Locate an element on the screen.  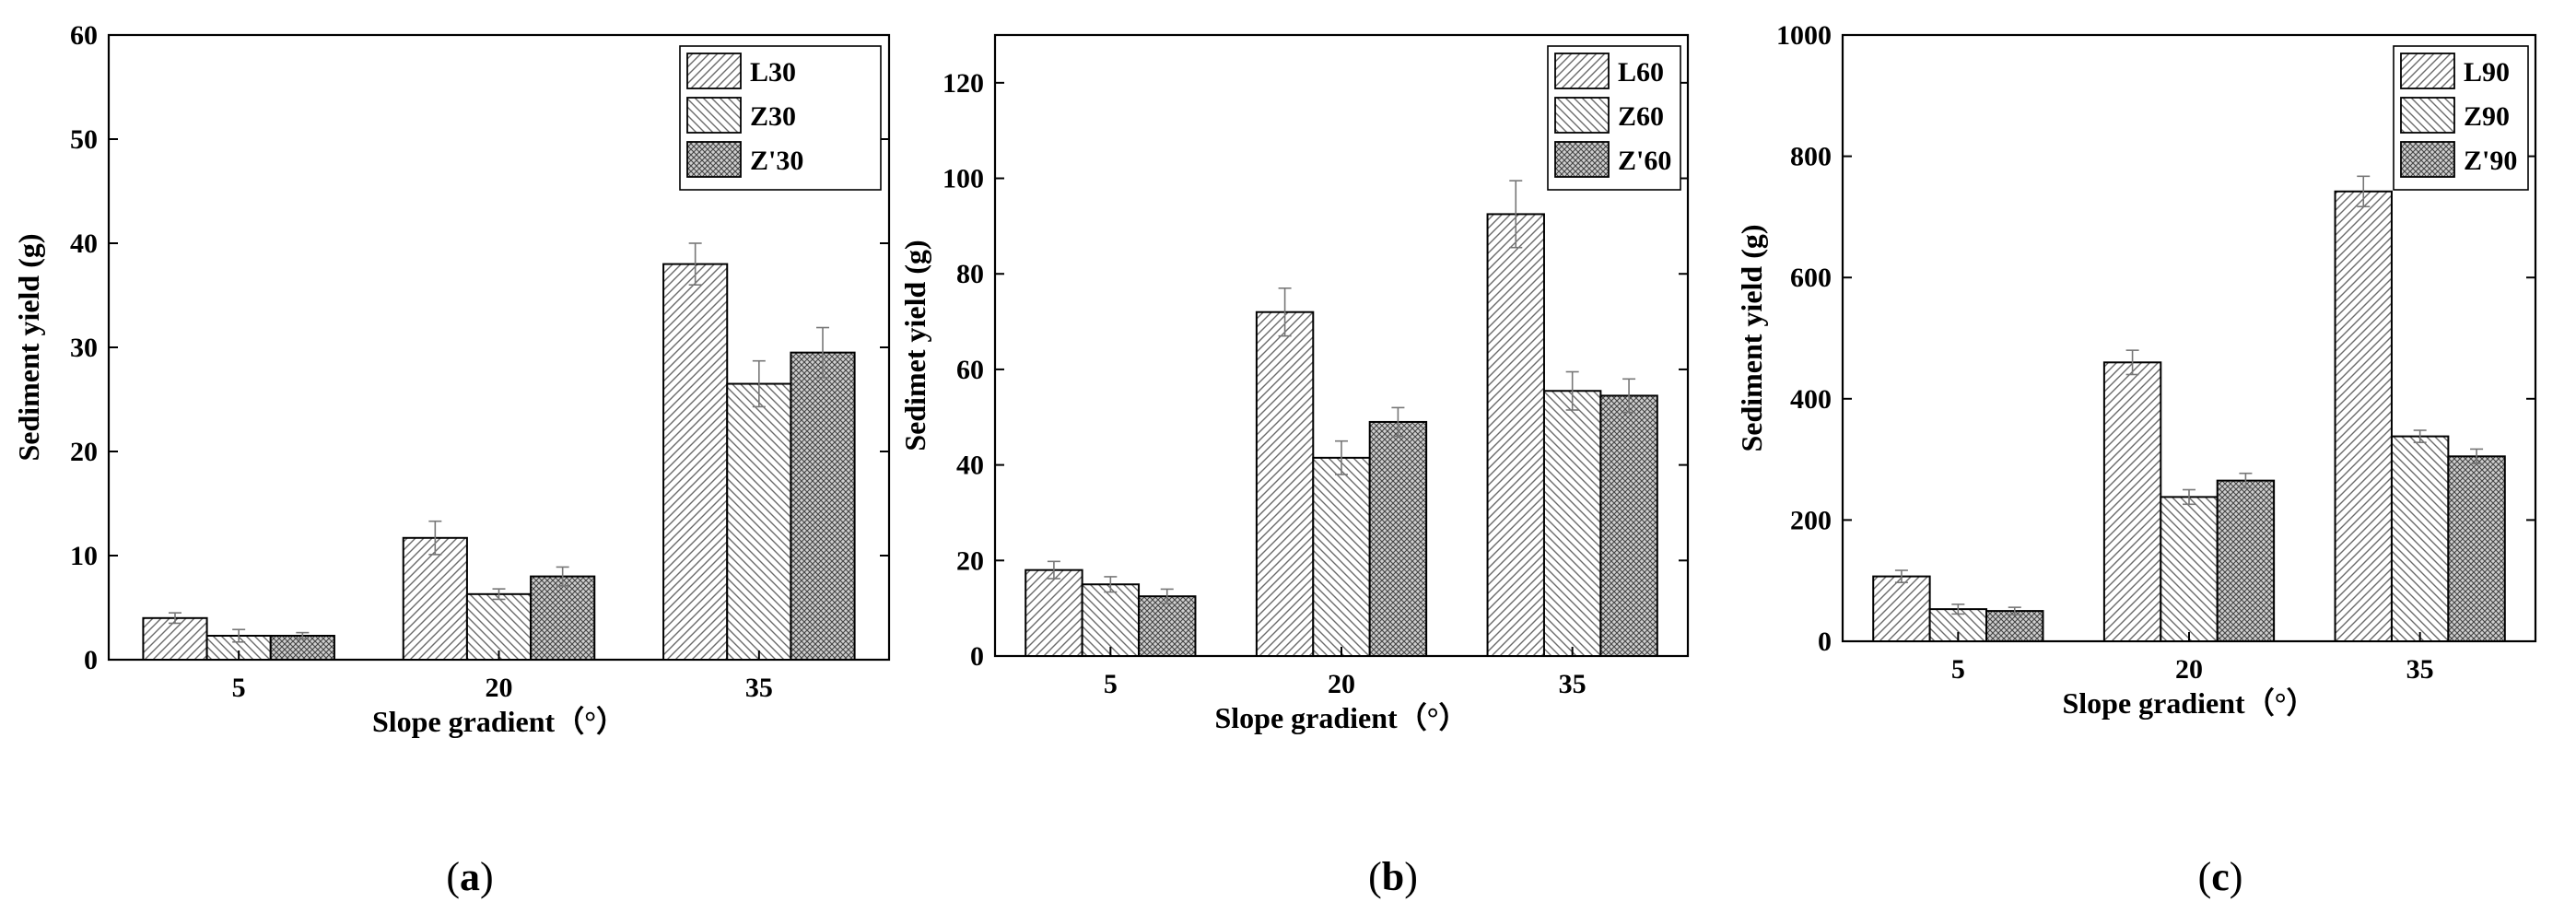
legend-label-Z90: Z90 is located at coordinates (2487, 116).